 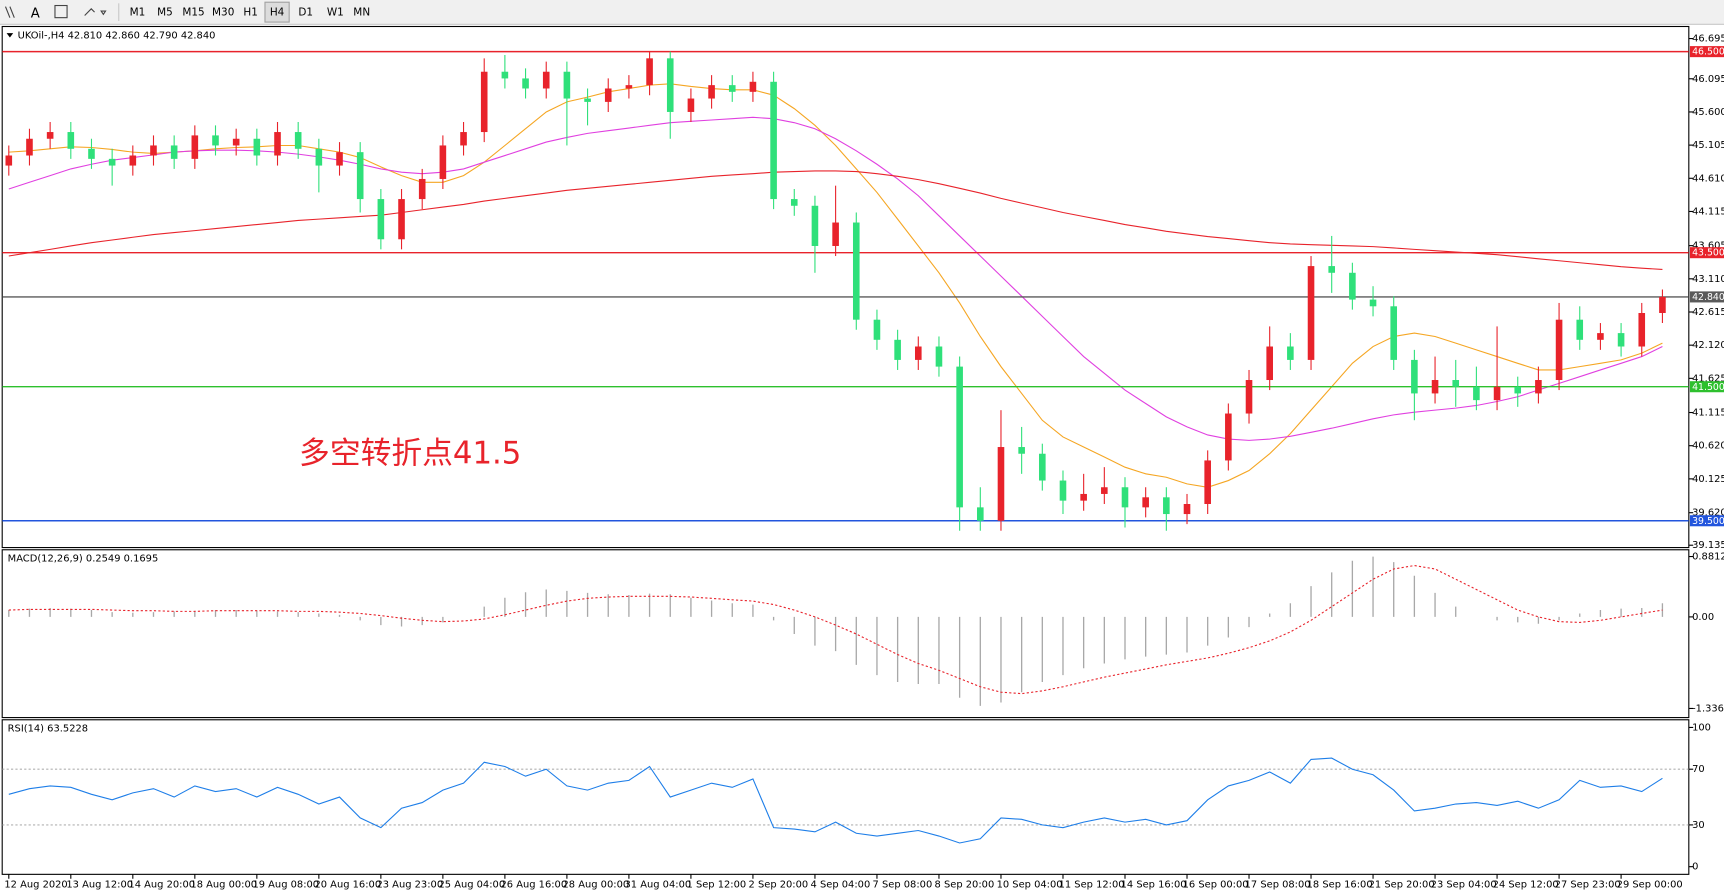 What do you see at coordinates (1092, 884) in the screenshot?
I see `x-tick-label: 11 Sep 12:00` at bounding box center [1092, 884].